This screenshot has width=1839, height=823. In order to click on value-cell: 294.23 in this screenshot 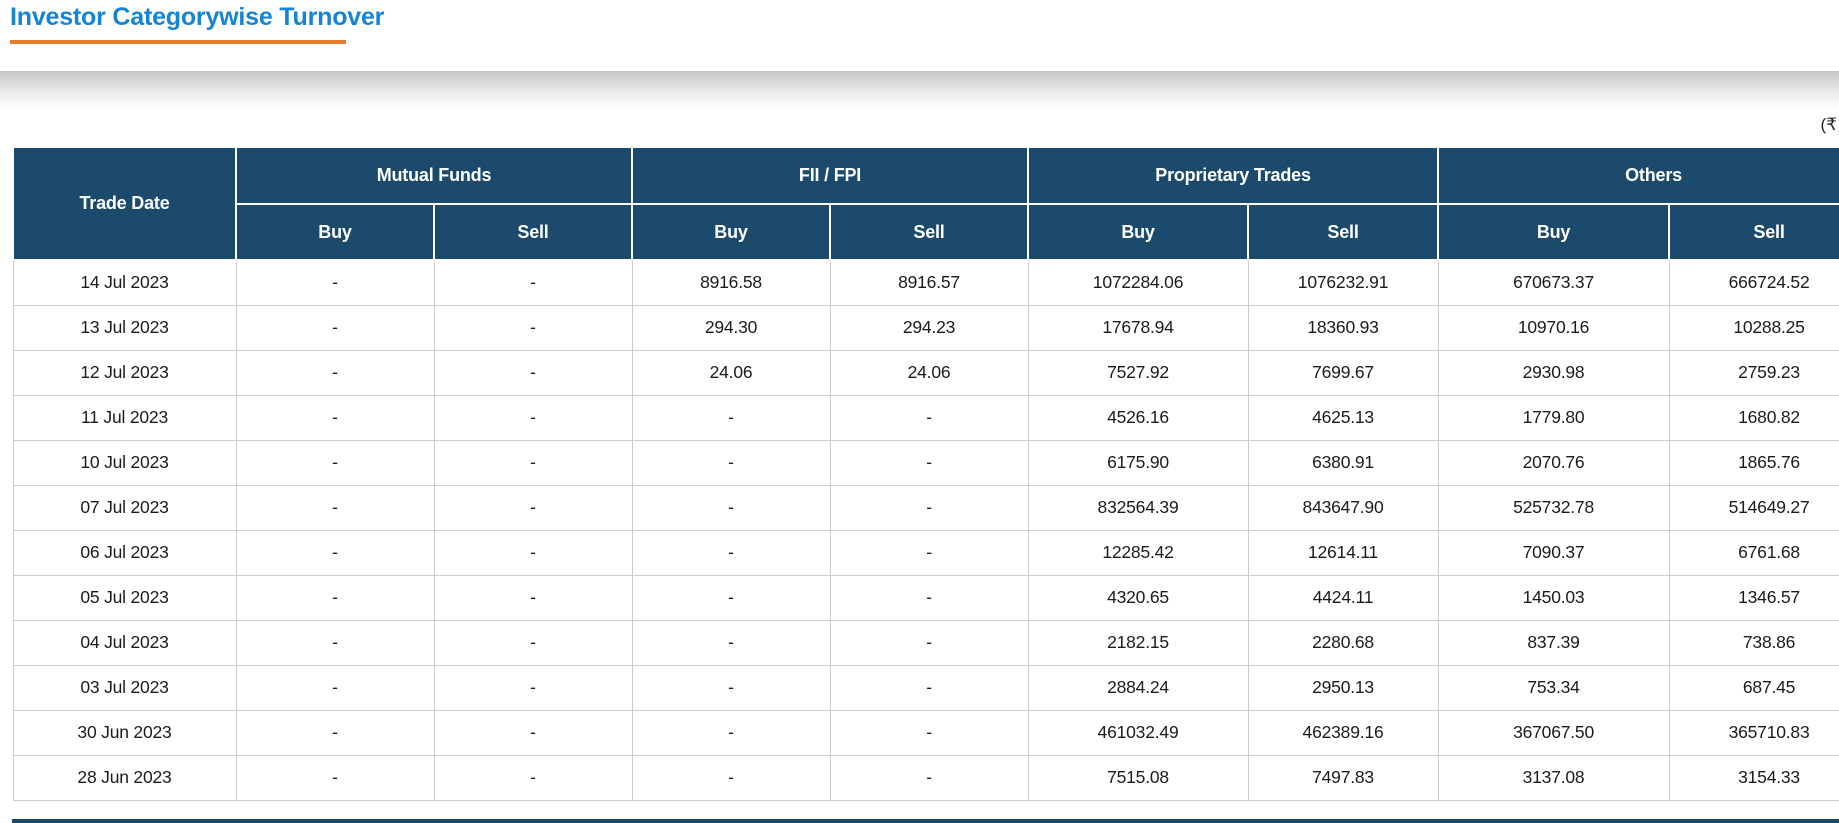, I will do `click(929, 327)`.